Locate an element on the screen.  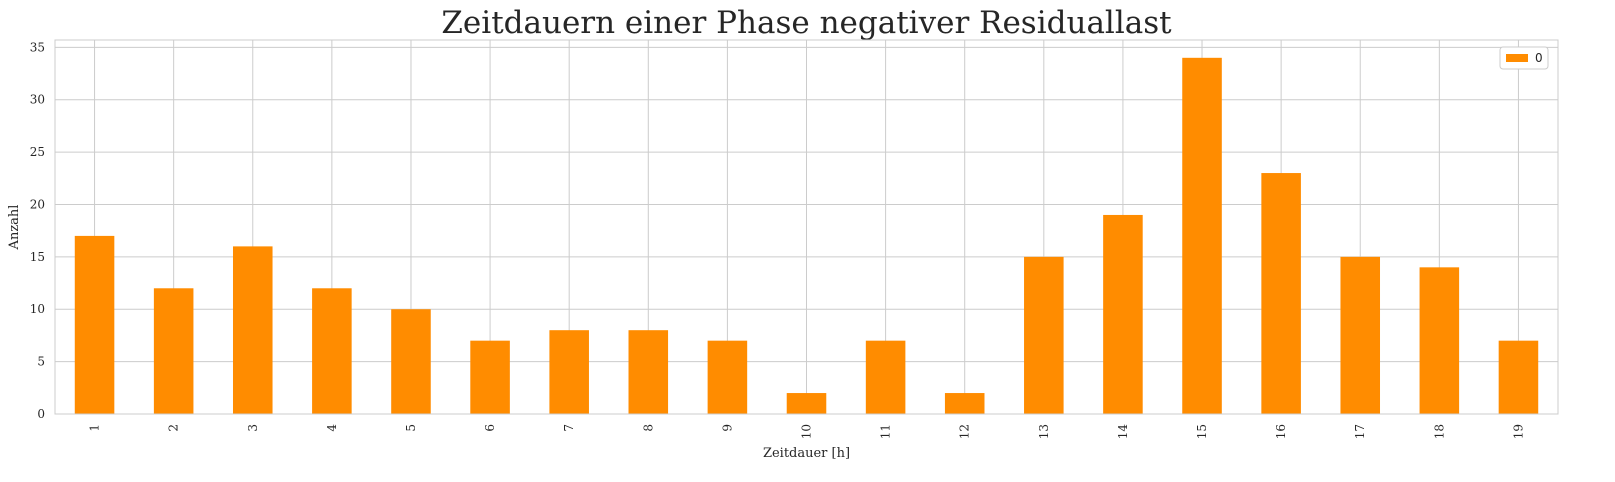
legend-swatch is located at coordinates (1517, 58).